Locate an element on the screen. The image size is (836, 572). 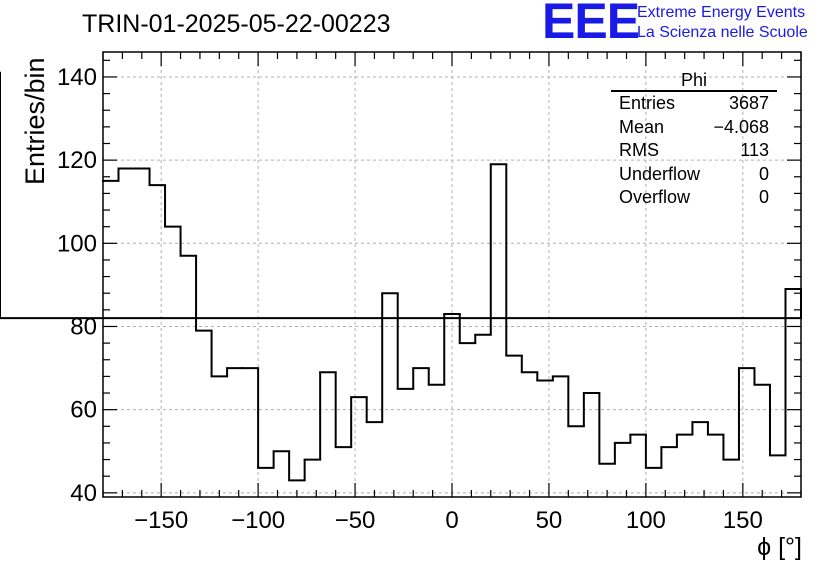
x-tick-label: 100 is located at coordinates (646, 520).